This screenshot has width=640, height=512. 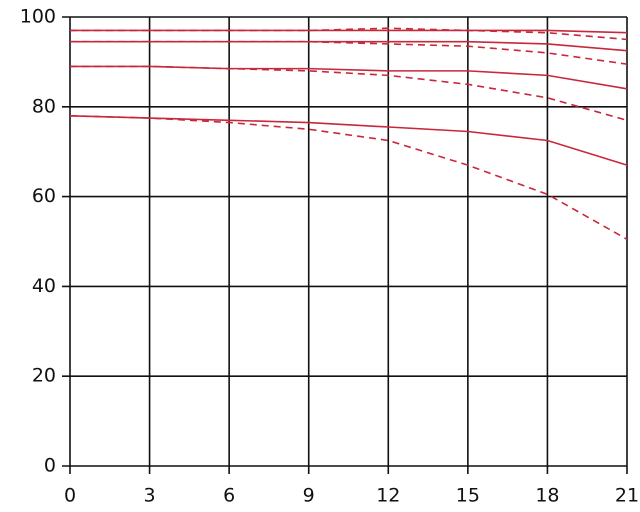 I want to click on y-tick-label: 80, so click(x=44, y=106).